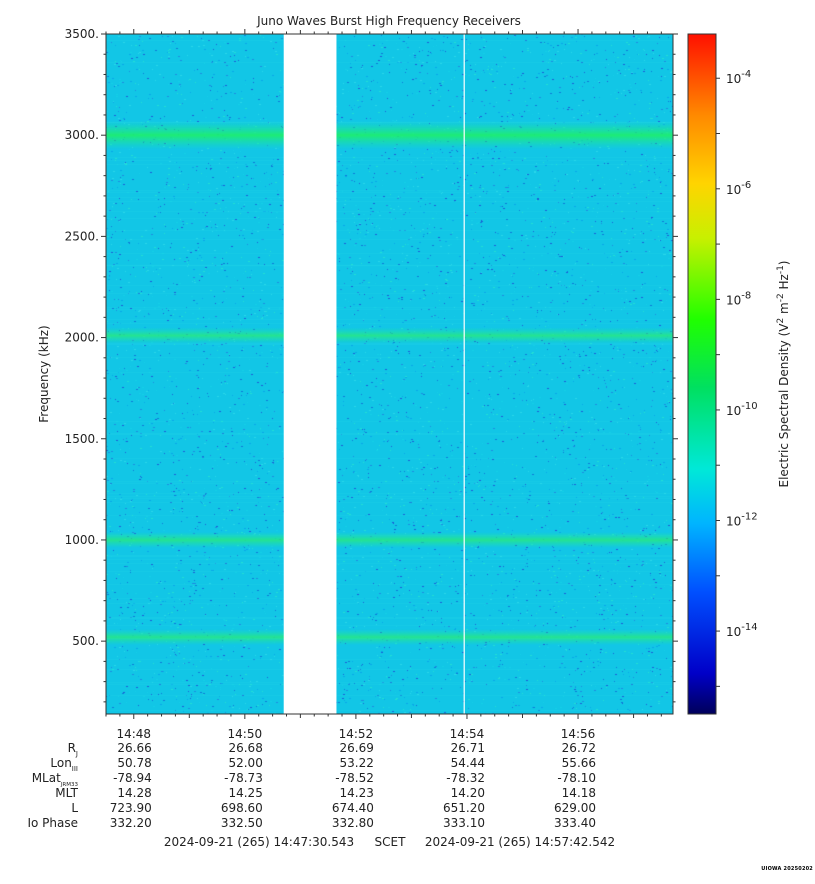 The image size is (815, 884). Describe the element at coordinates (575, 808) in the screenshot. I see `ephemeris-value: 629.00` at that location.